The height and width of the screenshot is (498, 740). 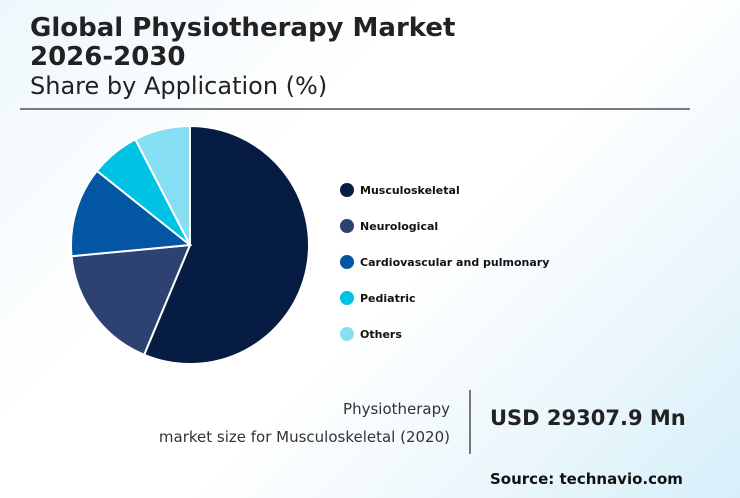 I want to click on legend-label: Pediatric, so click(x=388, y=298).